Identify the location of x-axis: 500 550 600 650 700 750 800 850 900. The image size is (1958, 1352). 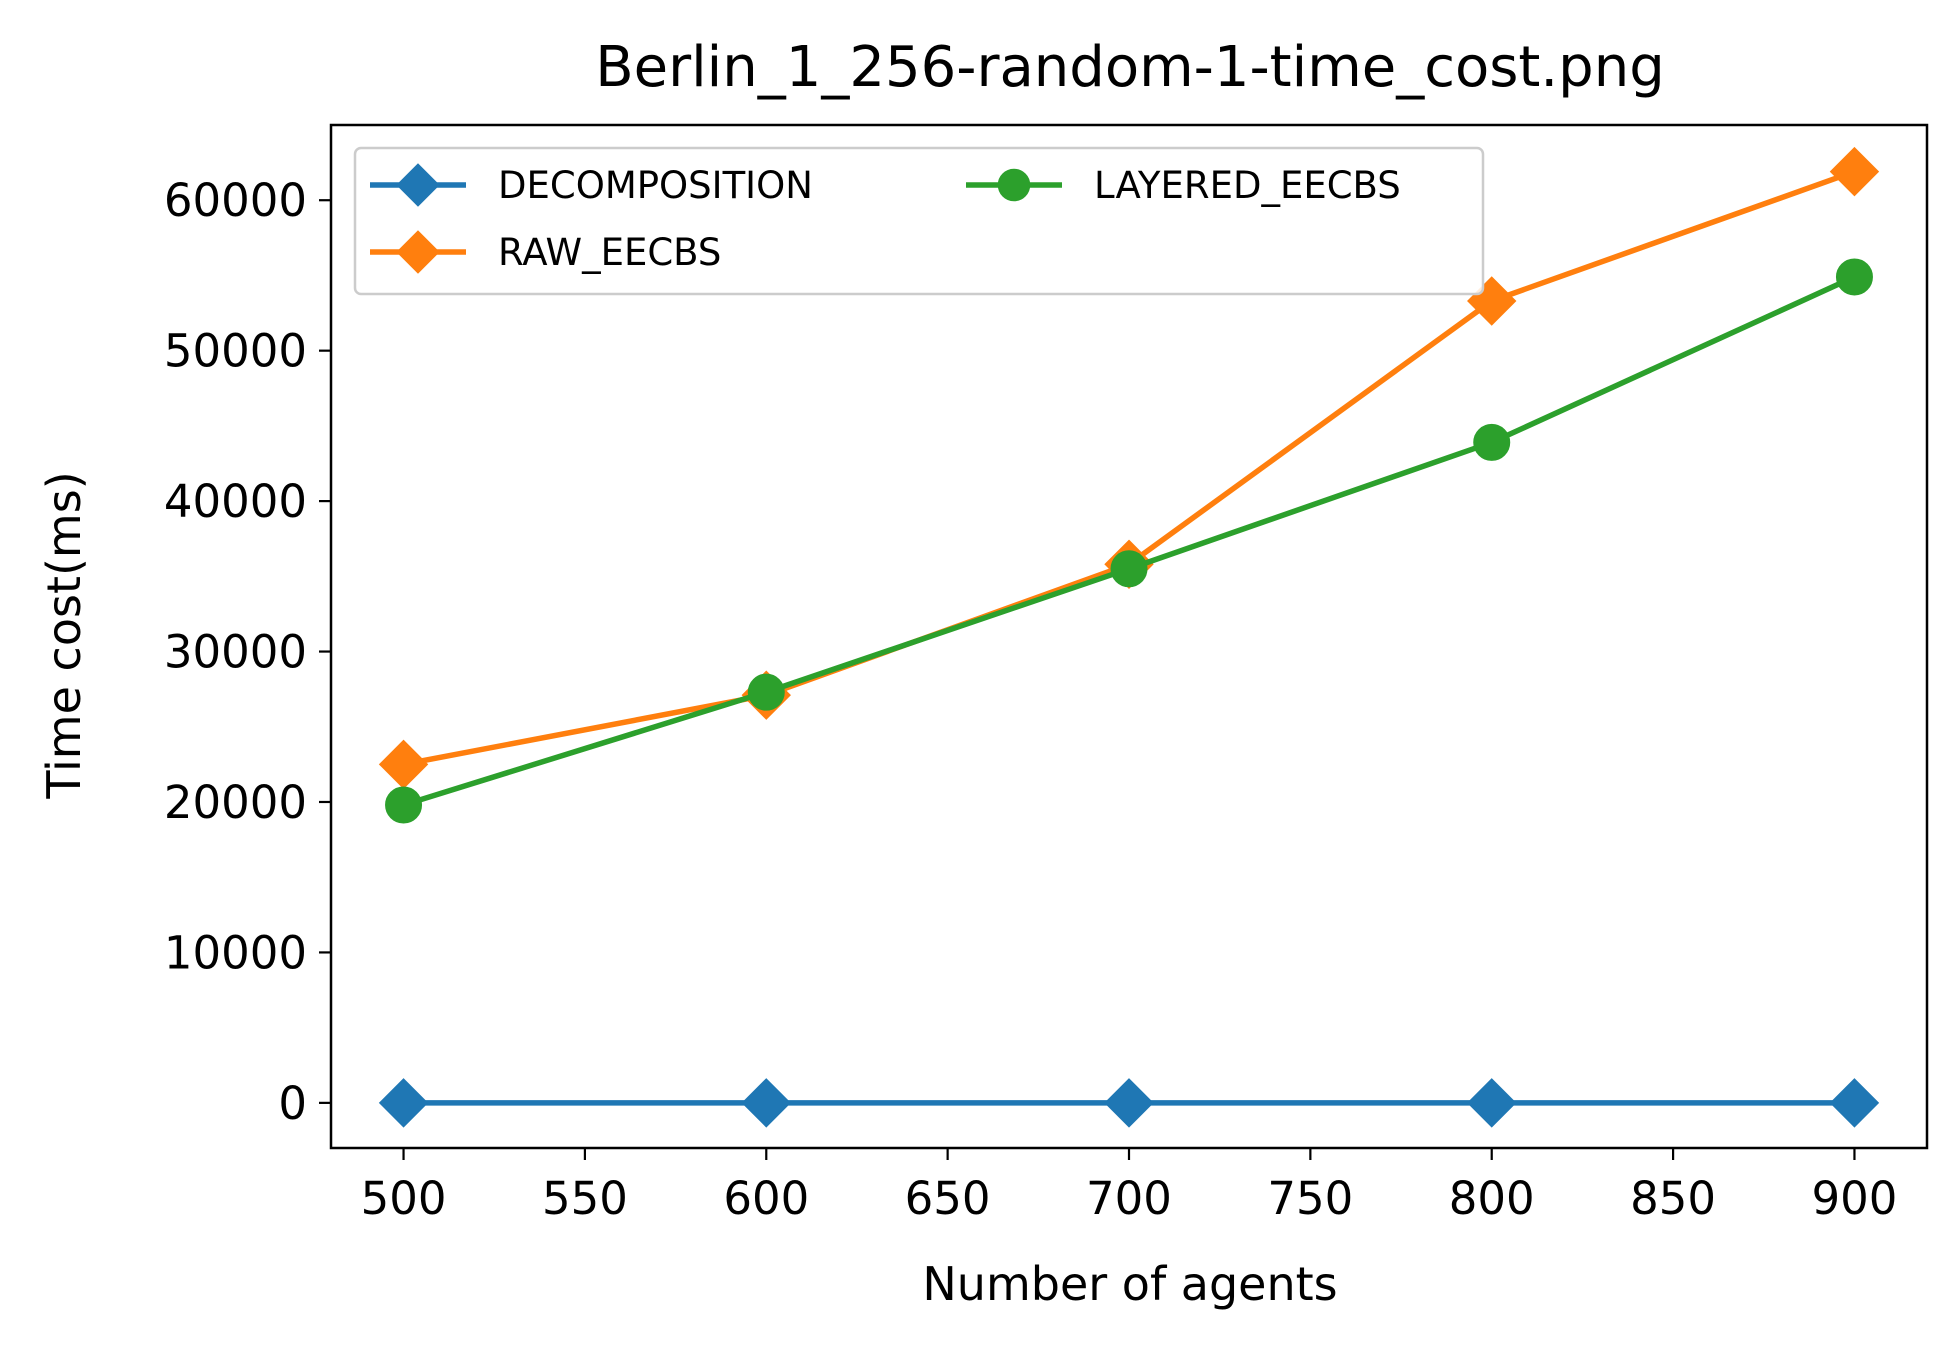
(1129, 1186).